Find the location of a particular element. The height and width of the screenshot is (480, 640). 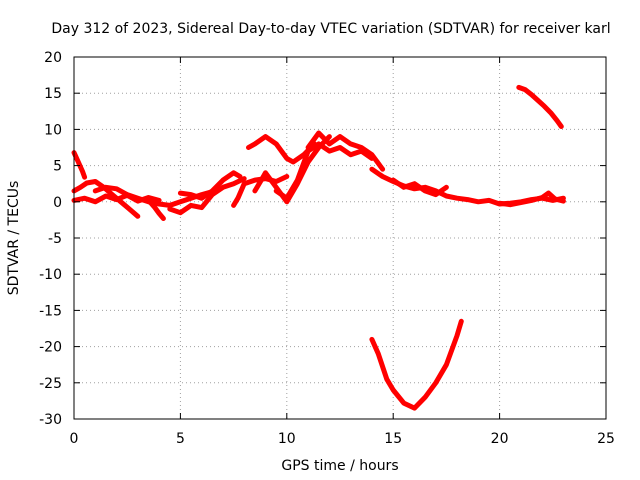

x-tick-label: 0 is located at coordinates (74, 439).